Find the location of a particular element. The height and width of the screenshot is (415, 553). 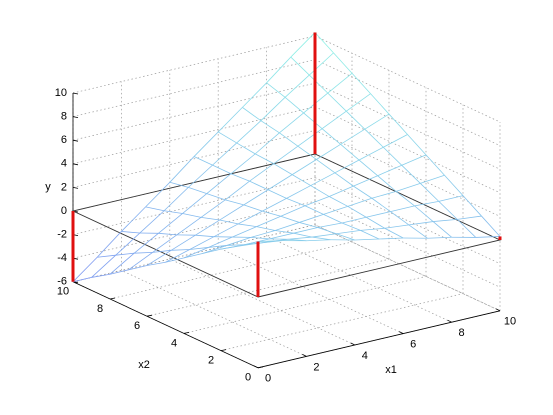

y-tick-label: 2 is located at coordinates (211, 361).